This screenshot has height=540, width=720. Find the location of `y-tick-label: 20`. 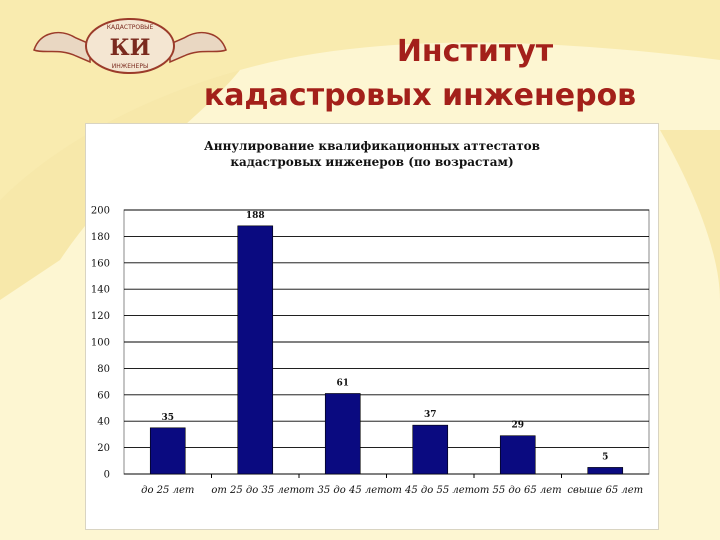

y-tick-label: 20 is located at coordinates (103, 448).